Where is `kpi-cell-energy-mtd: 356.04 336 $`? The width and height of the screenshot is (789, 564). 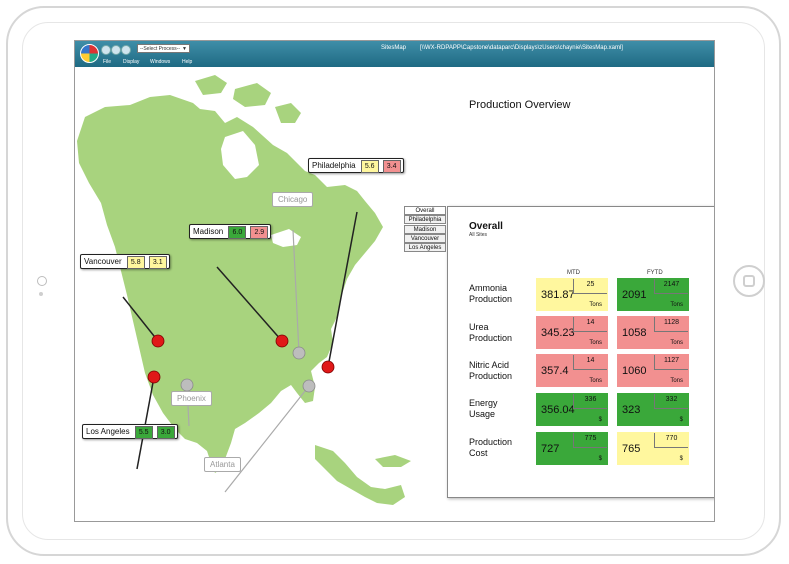 kpi-cell-energy-mtd: 356.04 336 $ is located at coordinates (572, 409).